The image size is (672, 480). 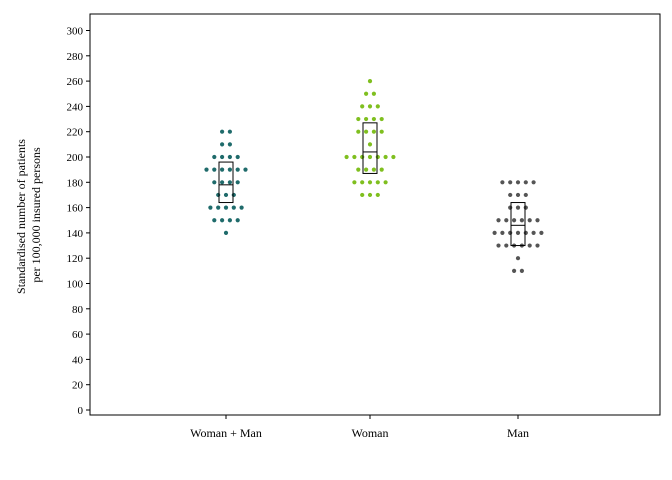 I want to click on y-axis-title-line-2: per 100,000 insured persons, so click(x=36, y=215).